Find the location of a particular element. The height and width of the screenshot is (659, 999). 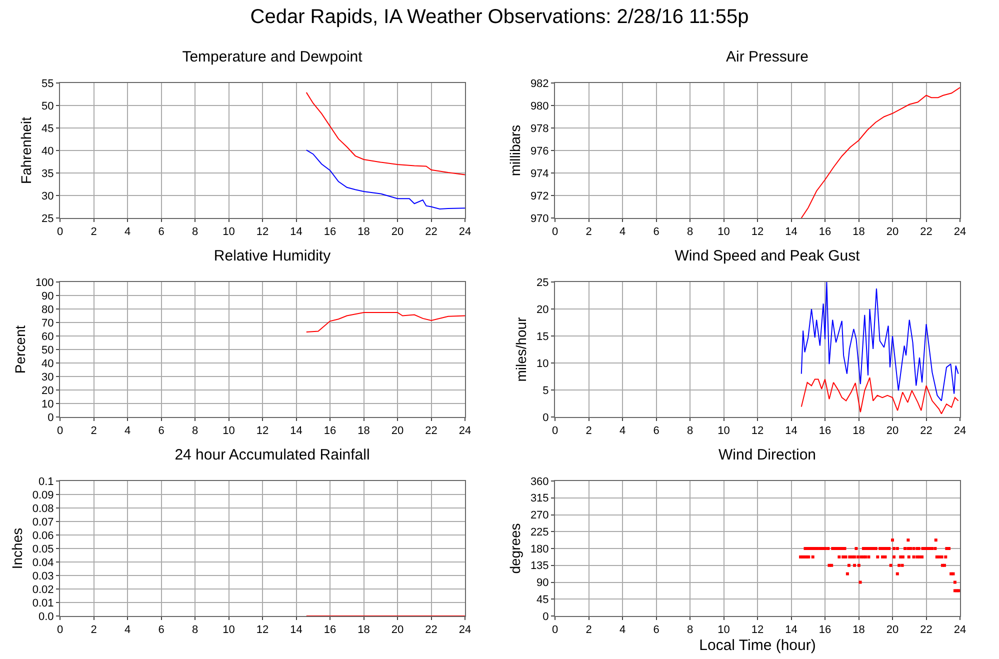

x-axis-title: Local Time (hour) is located at coordinates (757, 645).